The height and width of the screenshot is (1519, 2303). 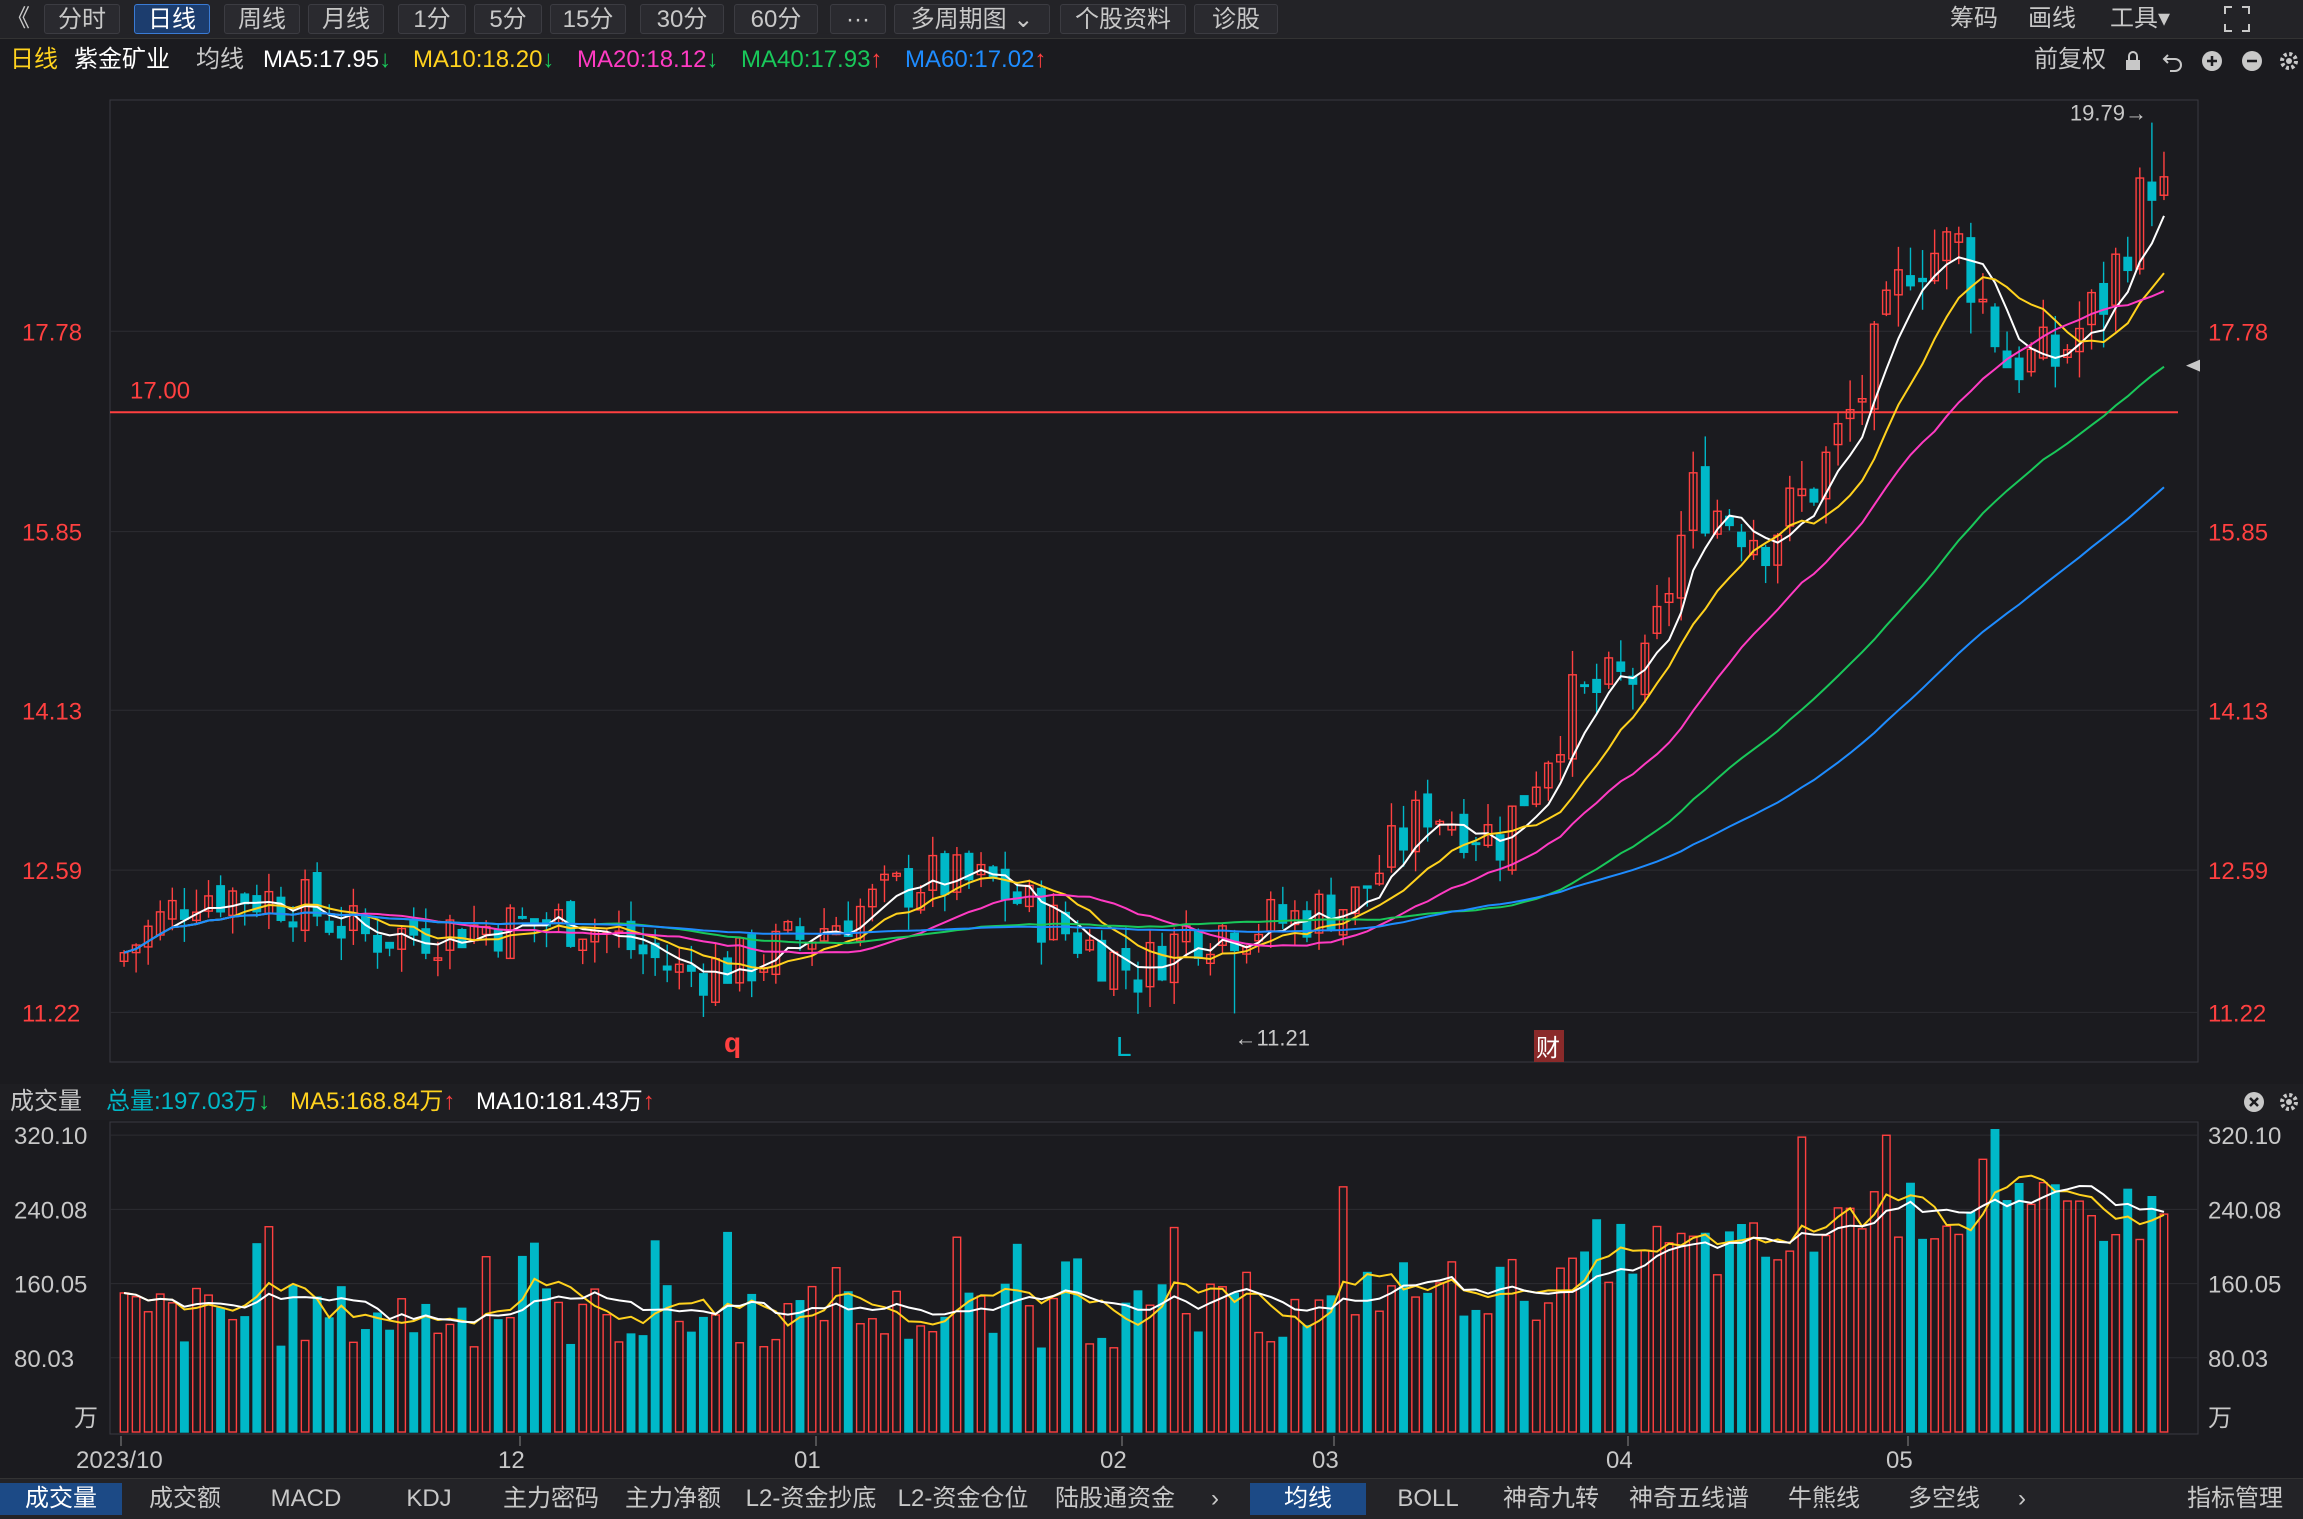 I want to click on period-tab: 15分, so click(x=588, y=19).